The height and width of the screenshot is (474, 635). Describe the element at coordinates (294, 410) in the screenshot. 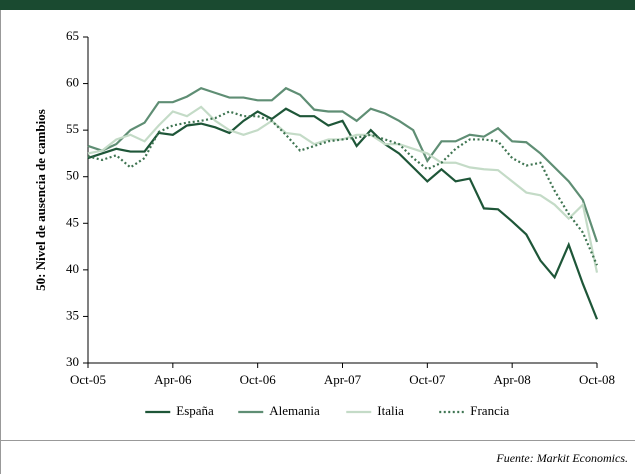

I see `legend-label: Alemania` at that location.